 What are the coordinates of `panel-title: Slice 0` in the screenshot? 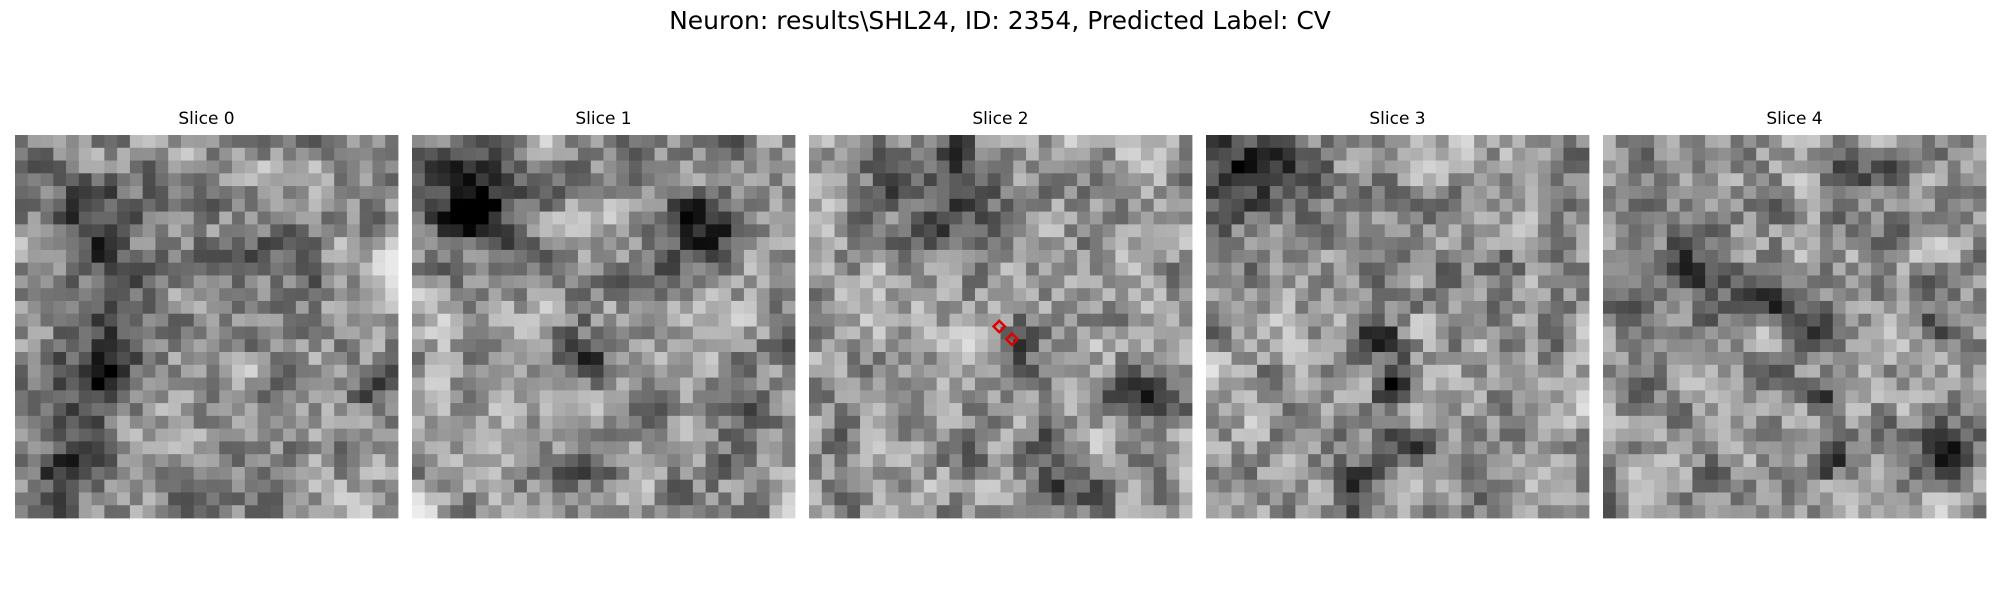 It's located at (206, 119).